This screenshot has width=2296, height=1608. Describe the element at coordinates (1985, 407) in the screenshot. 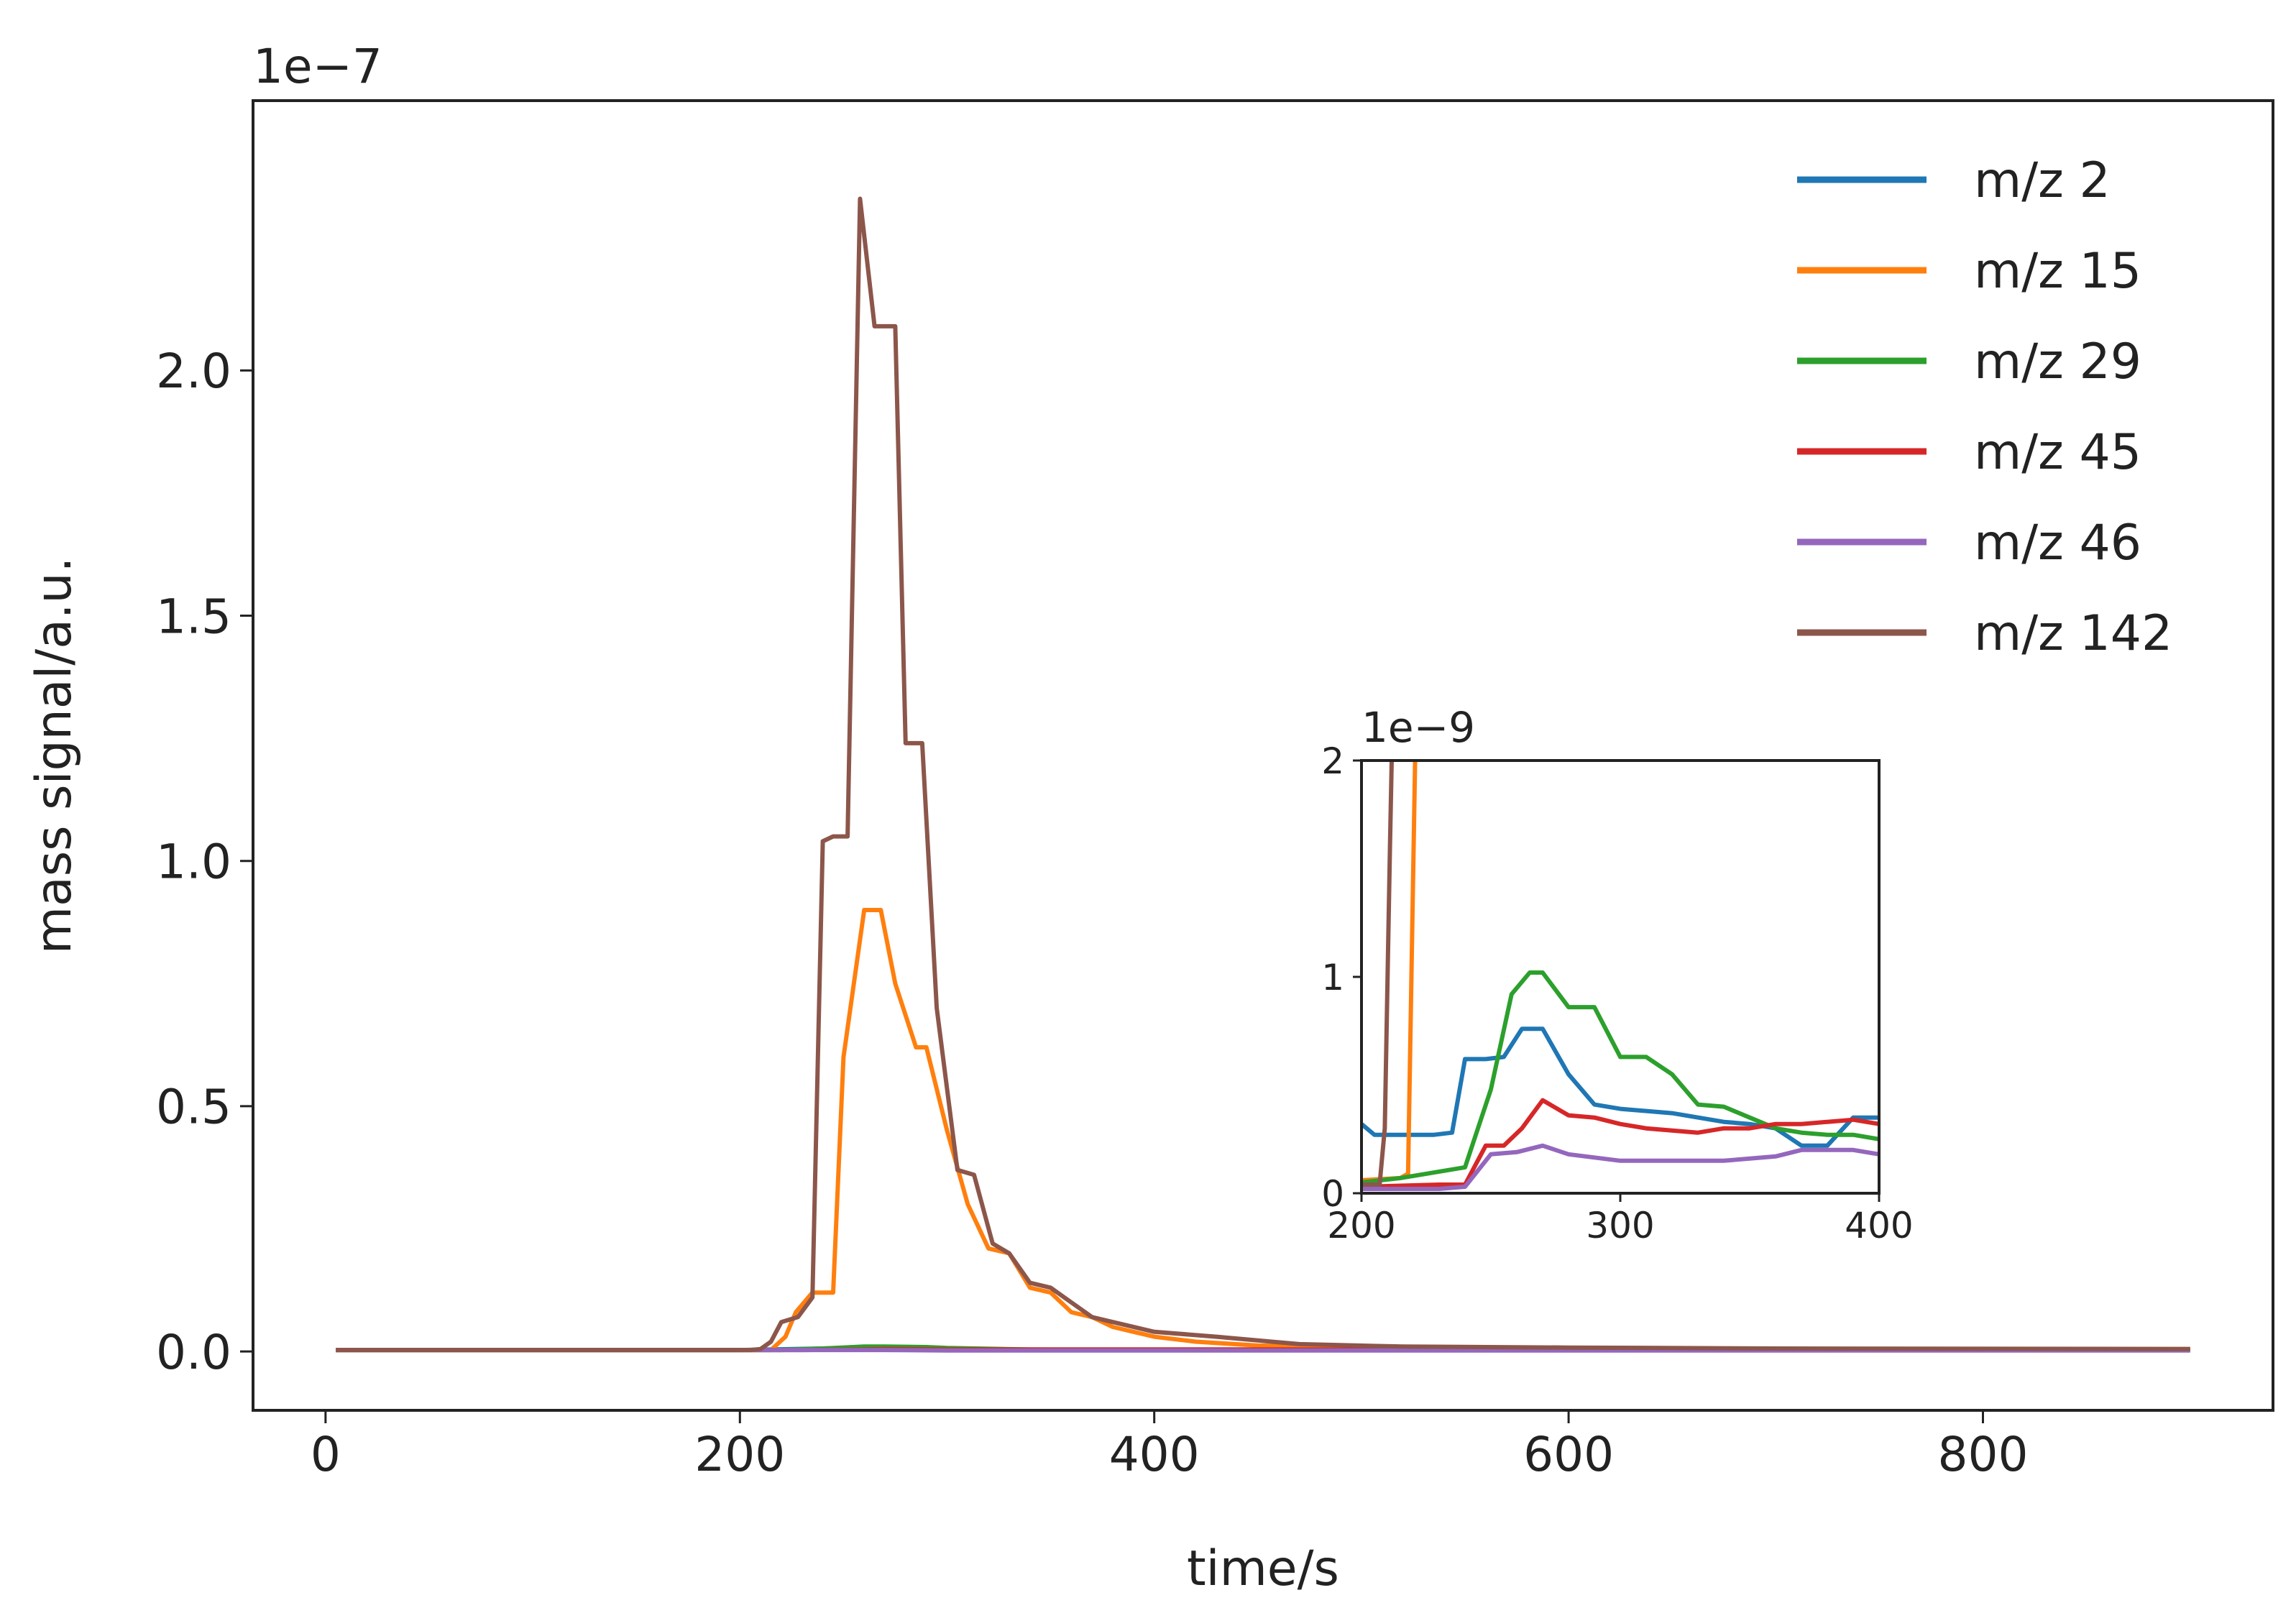

I see `legend: m/z 2 m/z 15 m/z 29 m/z 45 m/z 46 m/z 142` at that location.